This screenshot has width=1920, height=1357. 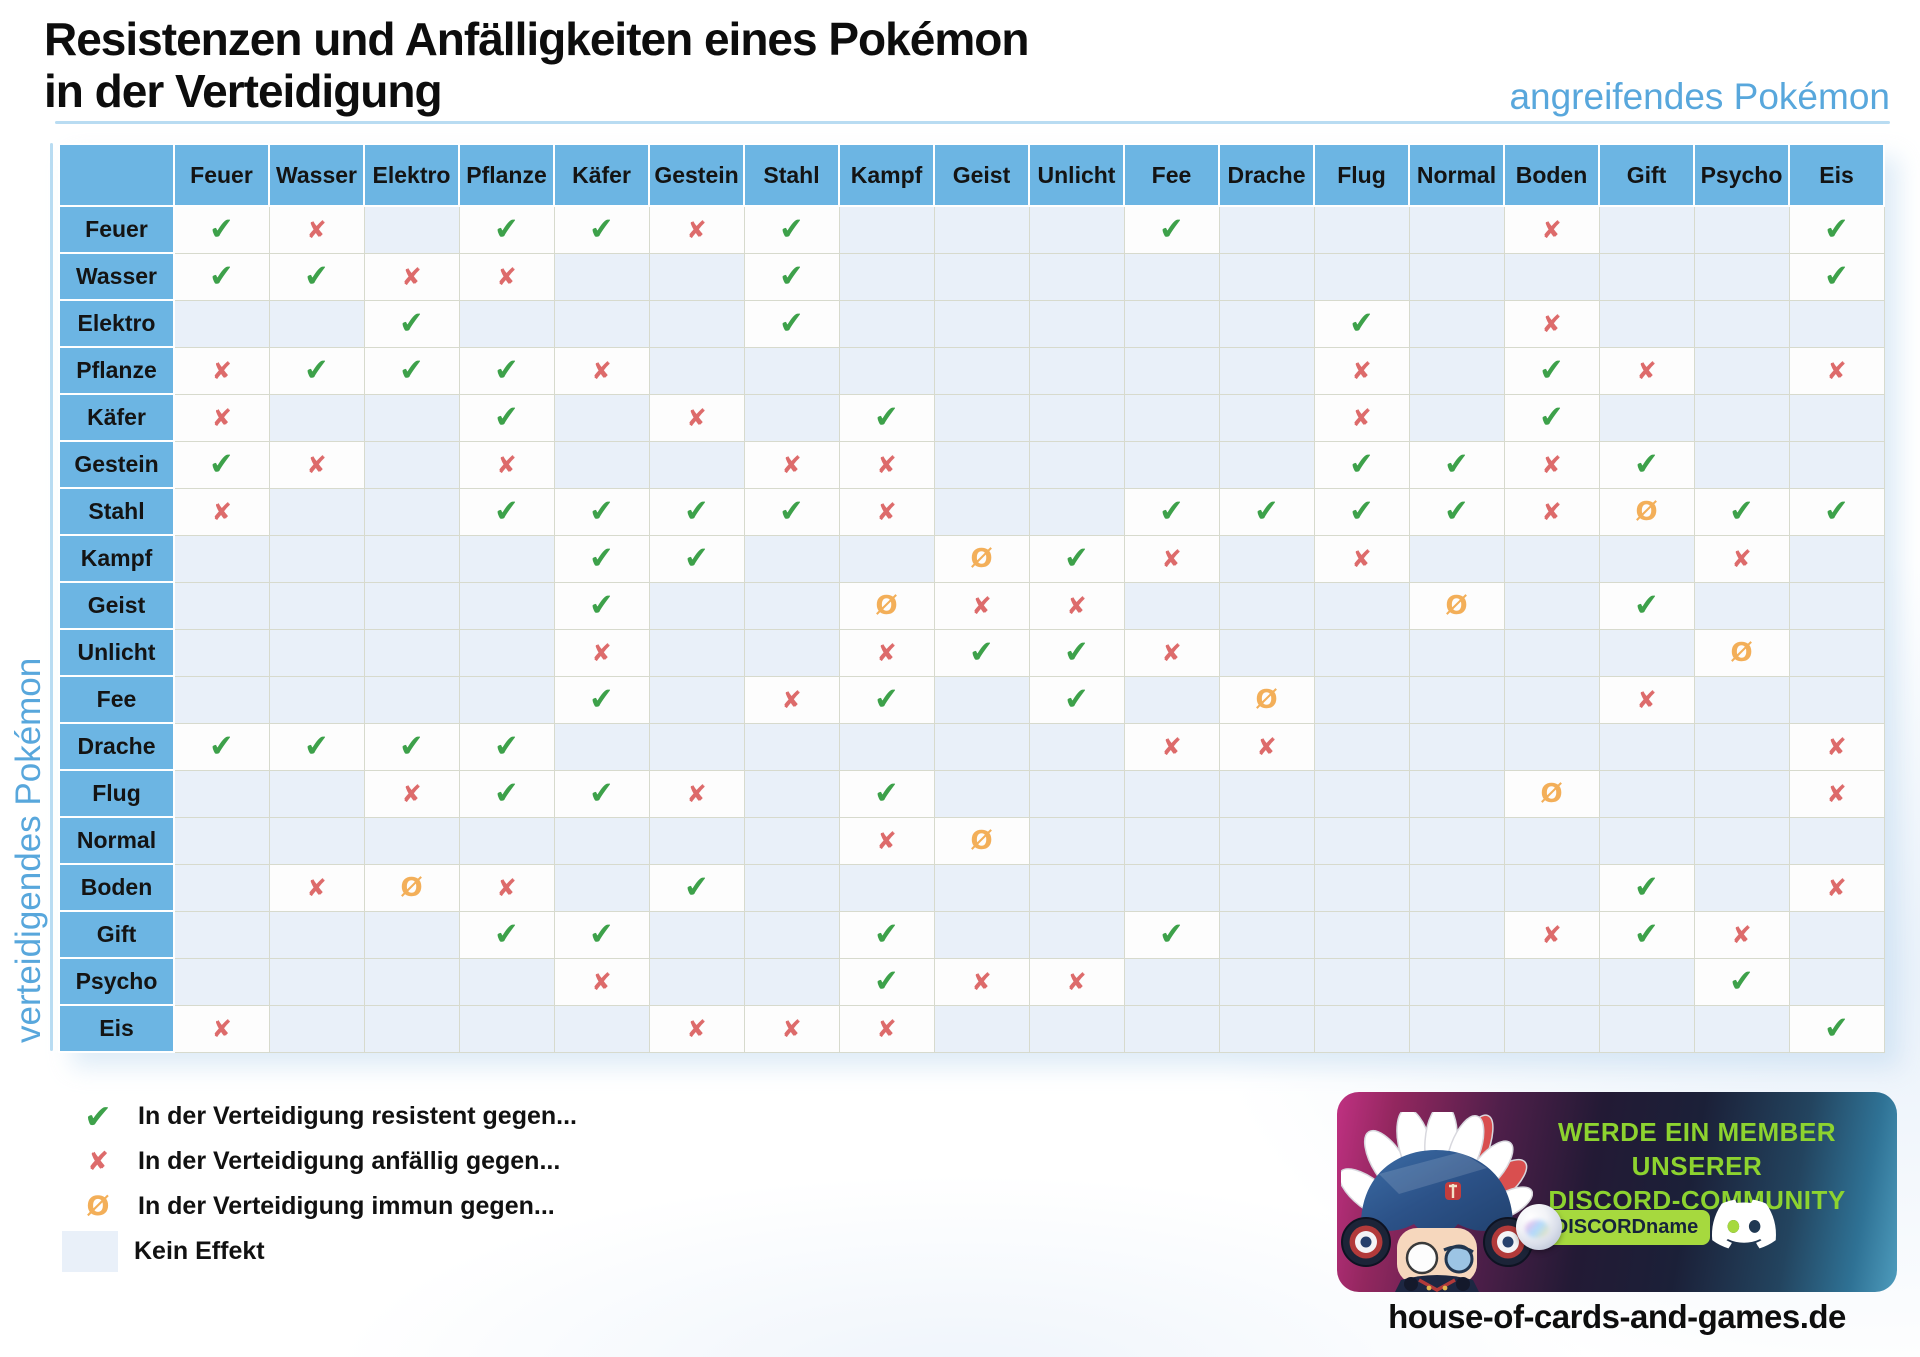 I want to click on cell-psycho-geist: ✘, so click(x=981, y=981).